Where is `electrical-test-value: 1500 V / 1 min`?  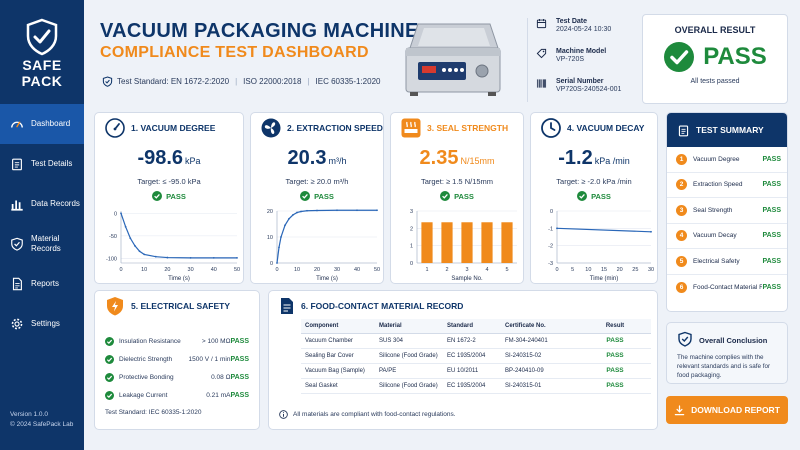 electrical-test-value: 1500 V / 1 min is located at coordinates (209, 359).